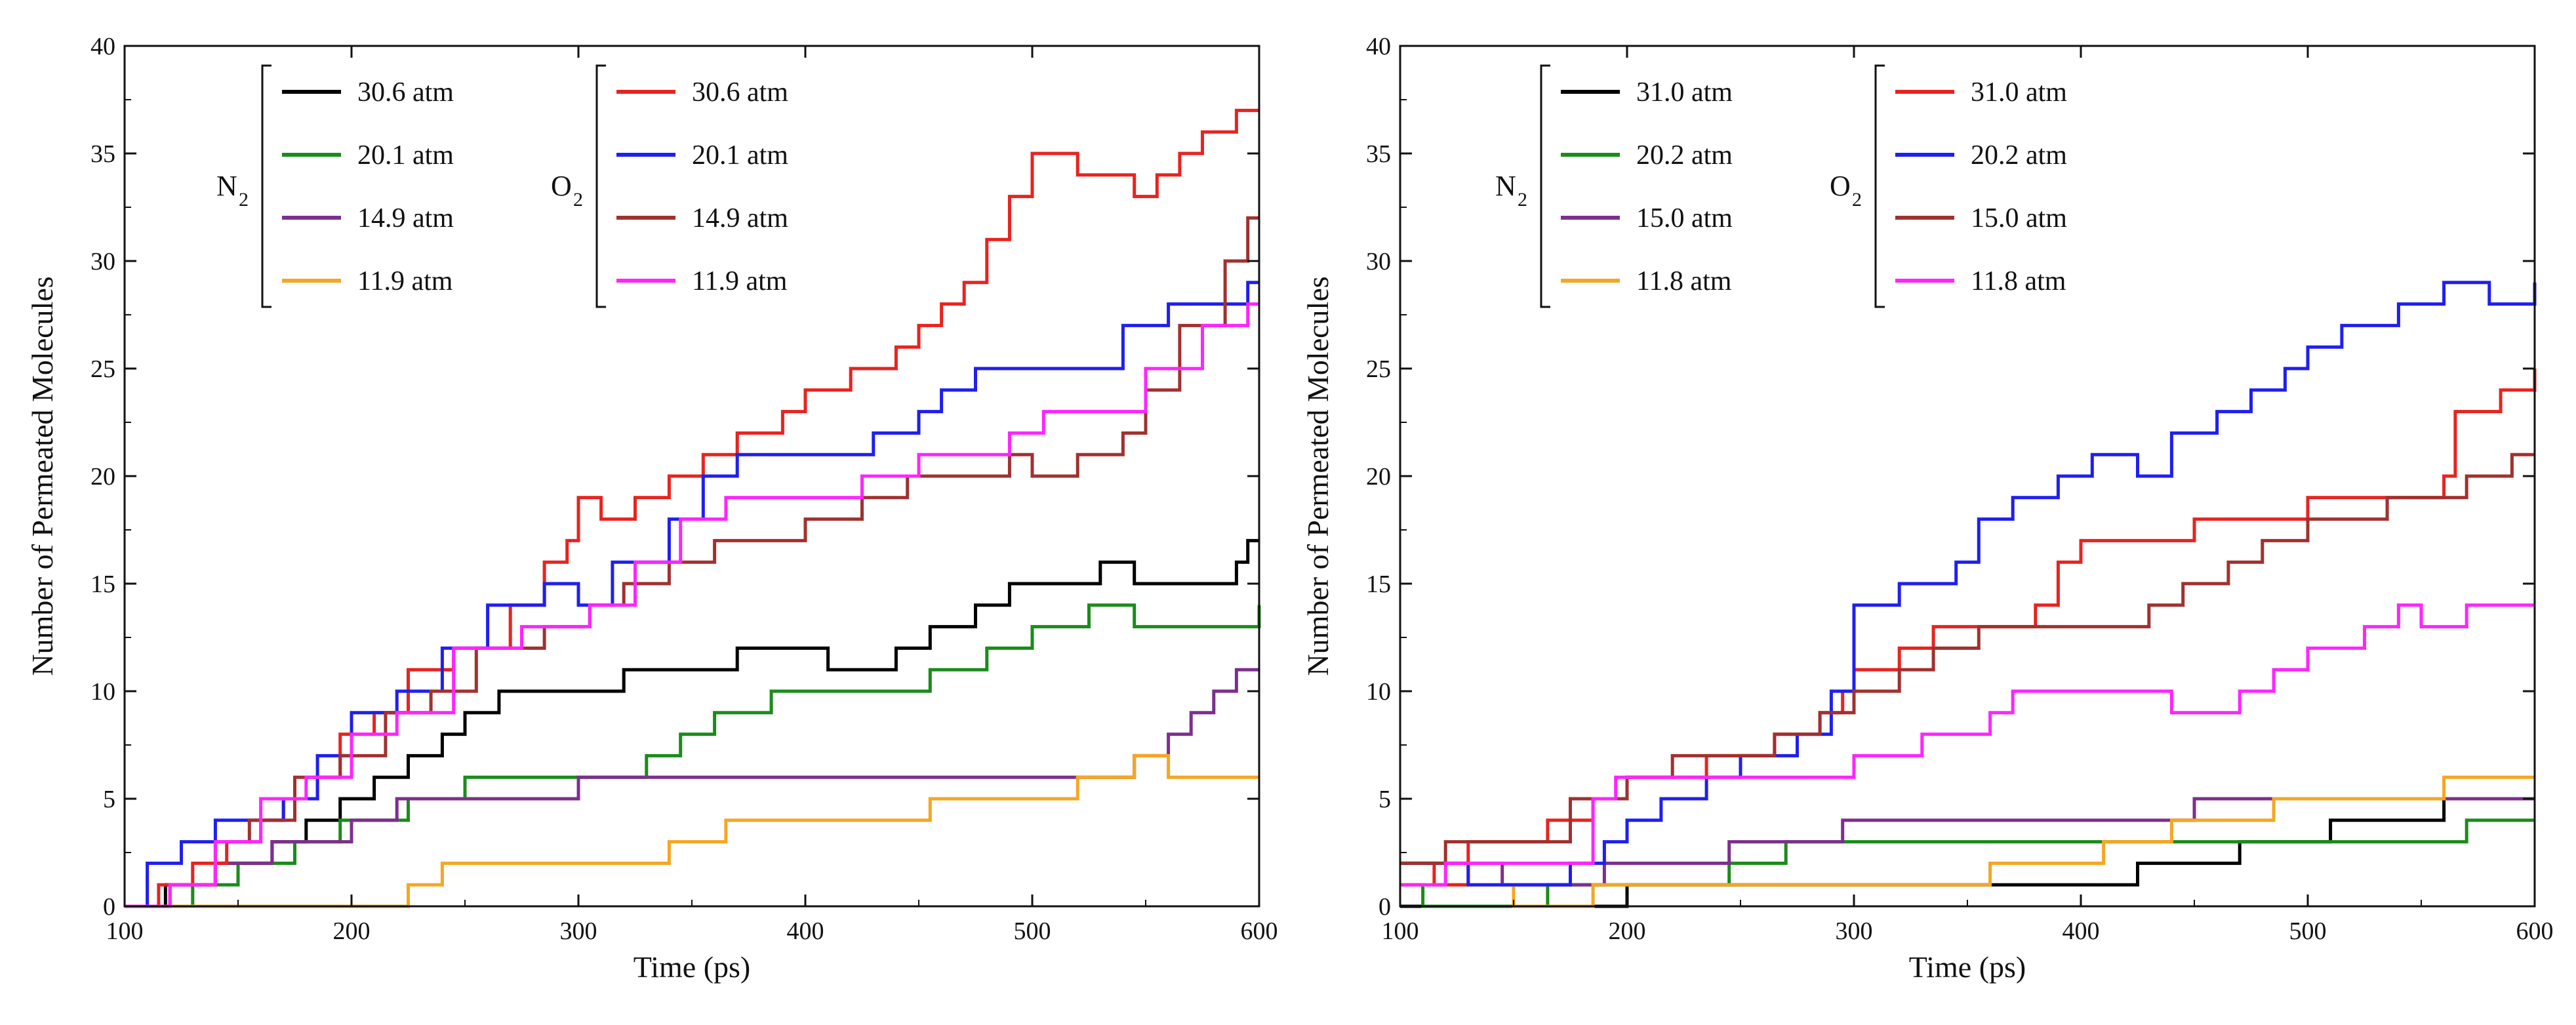  What do you see at coordinates (103, 477) in the screenshot?
I see `left-y-tick-label: 20` at bounding box center [103, 477].